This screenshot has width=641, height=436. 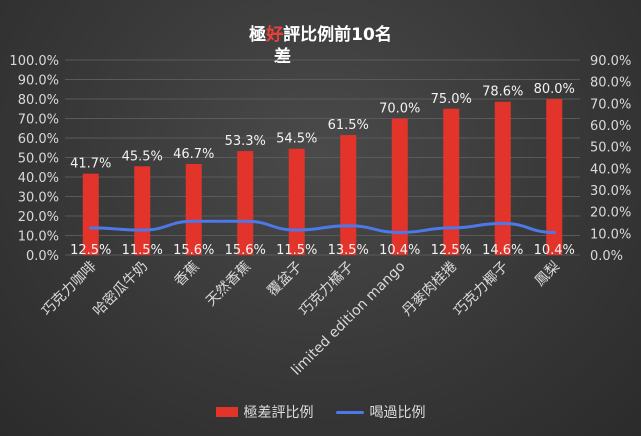 I want to click on bar-value-label: 54.5%, so click(x=296, y=139).